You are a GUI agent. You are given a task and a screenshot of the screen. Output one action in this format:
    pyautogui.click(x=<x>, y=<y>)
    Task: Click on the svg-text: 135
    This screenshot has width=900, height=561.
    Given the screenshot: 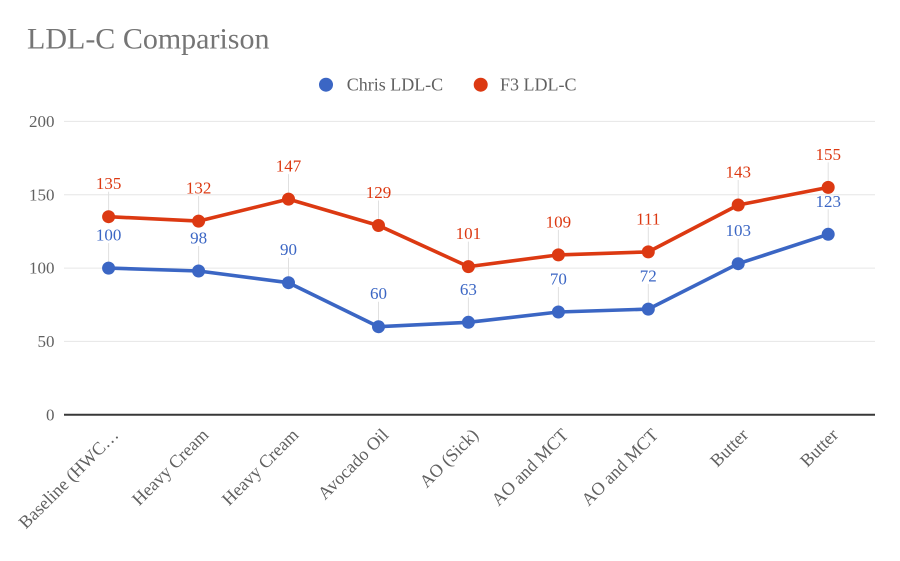 What is the action you would take?
    pyautogui.click(x=109, y=183)
    